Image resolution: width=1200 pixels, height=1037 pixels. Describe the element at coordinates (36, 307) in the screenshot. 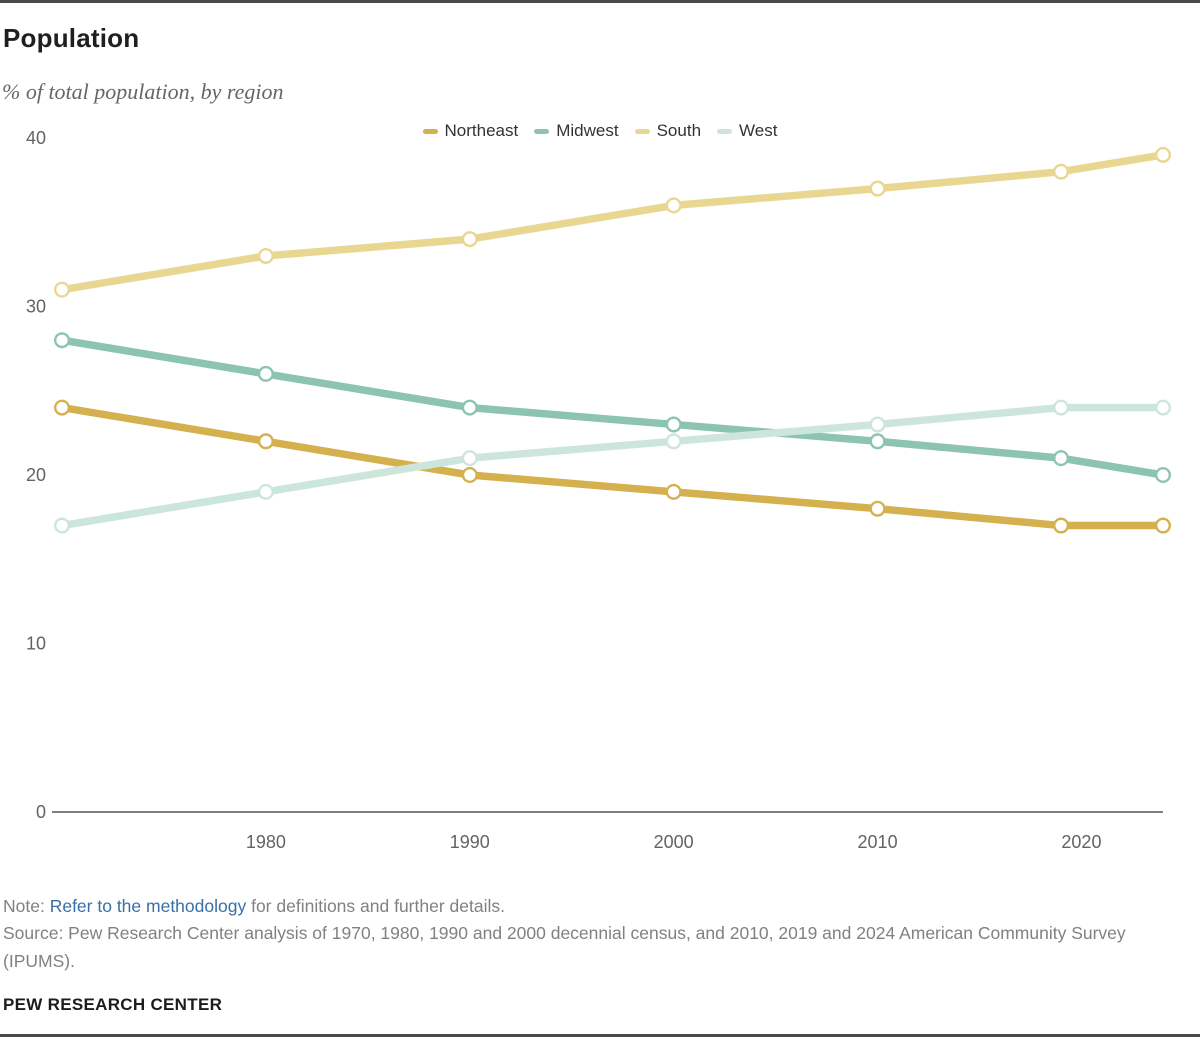

I see `y-axis-tick-label-30: 30` at that location.